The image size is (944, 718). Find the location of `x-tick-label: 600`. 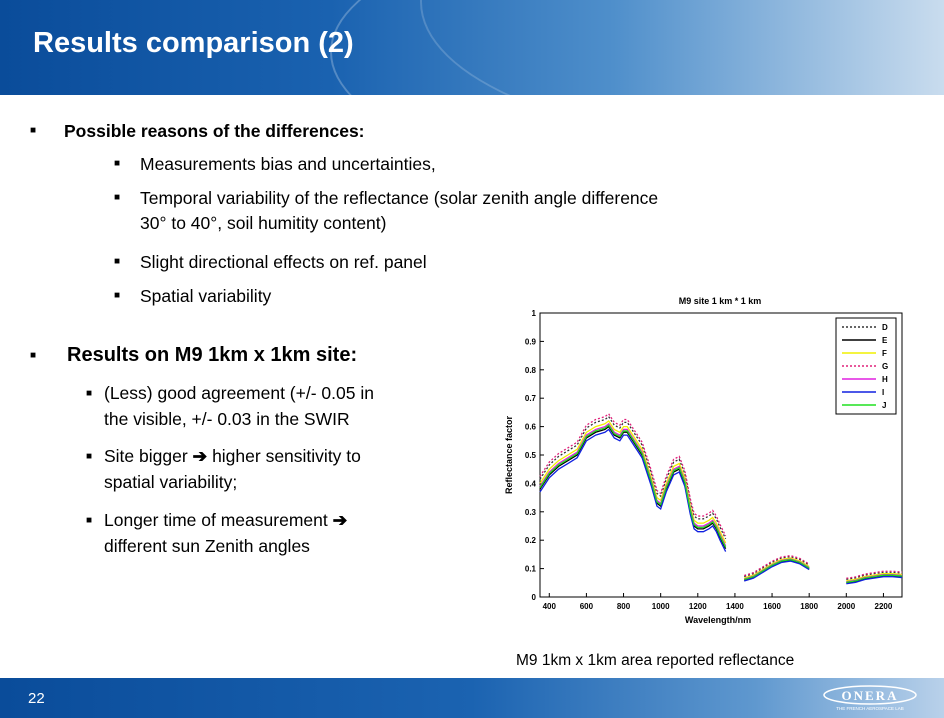

x-tick-label: 600 is located at coordinates (587, 606).